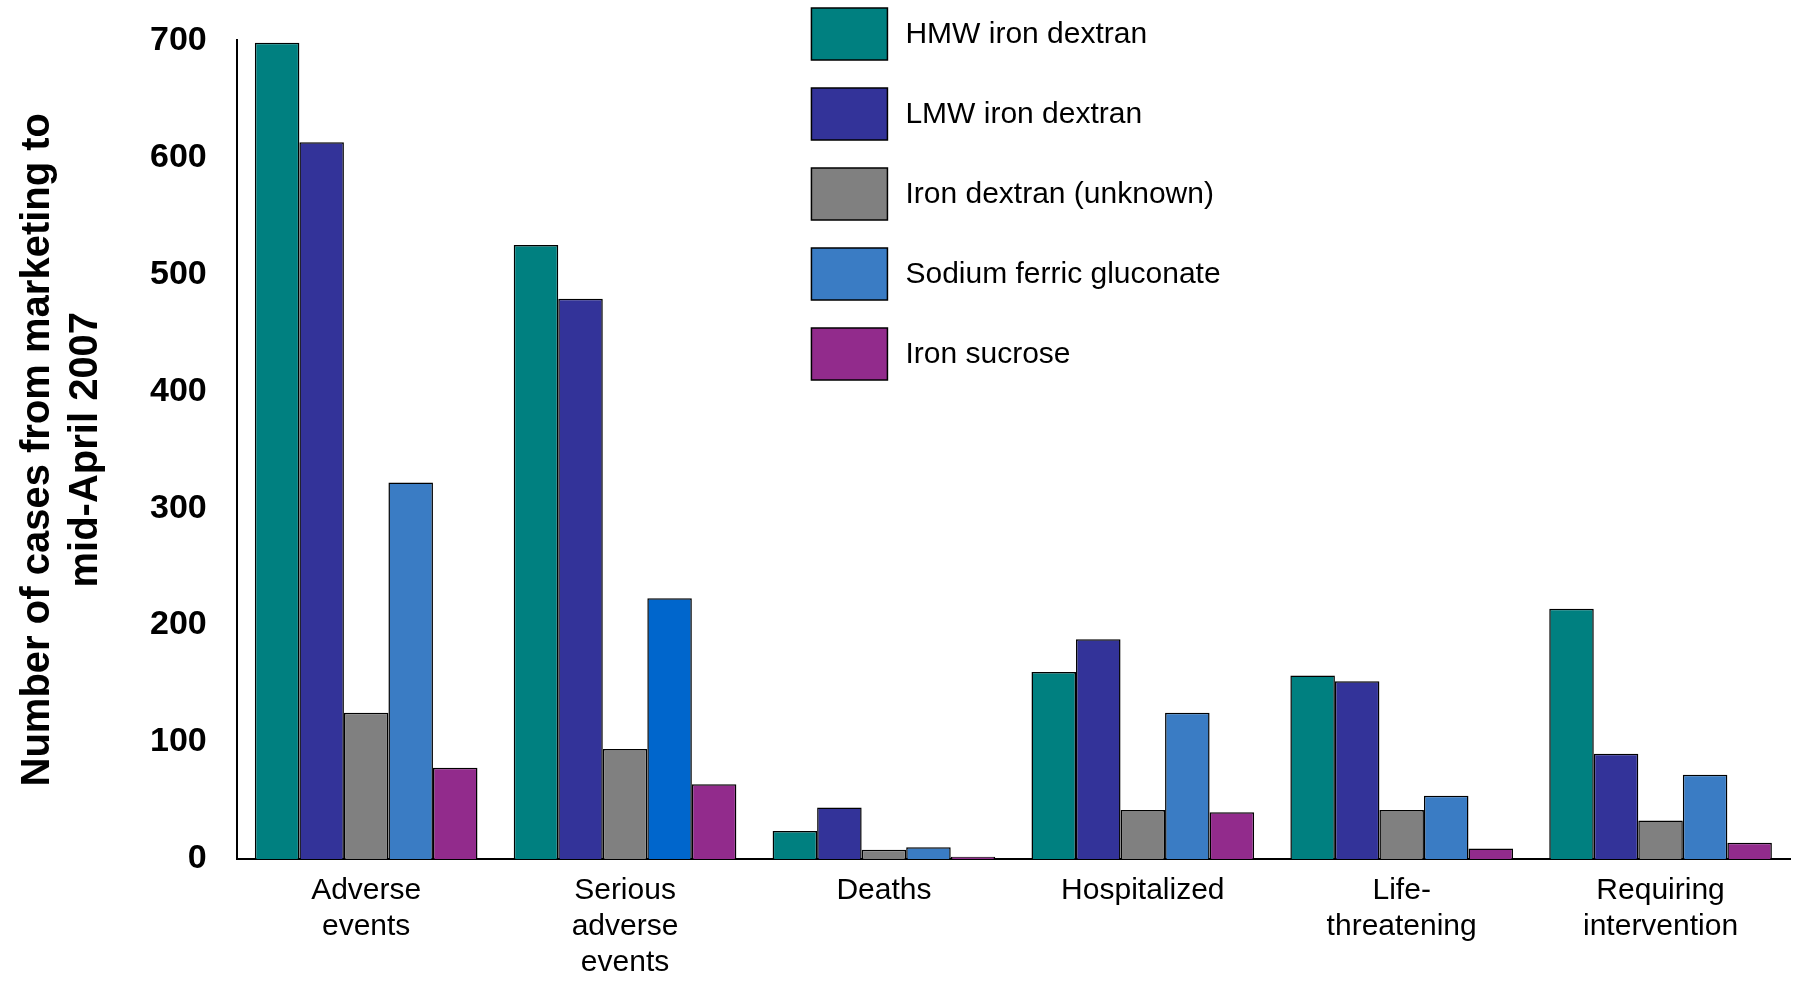  Describe the element at coordinates (366, 907) in the screenshot. I see `x-tick-label: Adverse events` at that location.